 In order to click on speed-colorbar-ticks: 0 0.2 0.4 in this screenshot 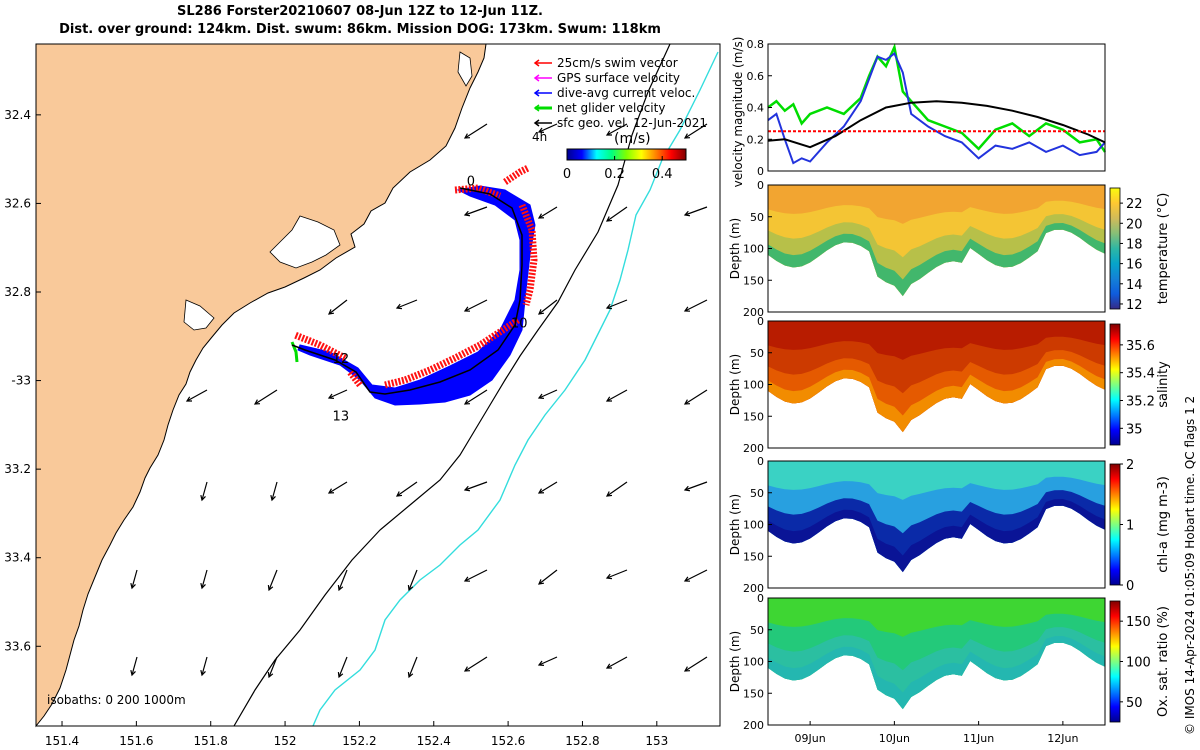, I will do `click(618, 169)`.